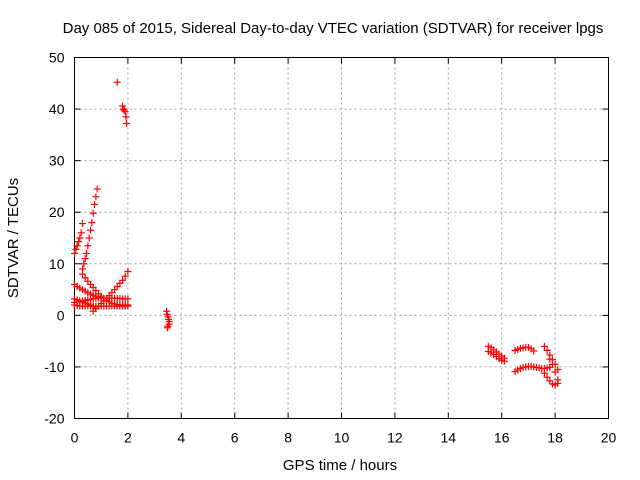  Describe the element at coordinates (502, 438) in the screenshot. I see `x-tick-label: 16` at that location.